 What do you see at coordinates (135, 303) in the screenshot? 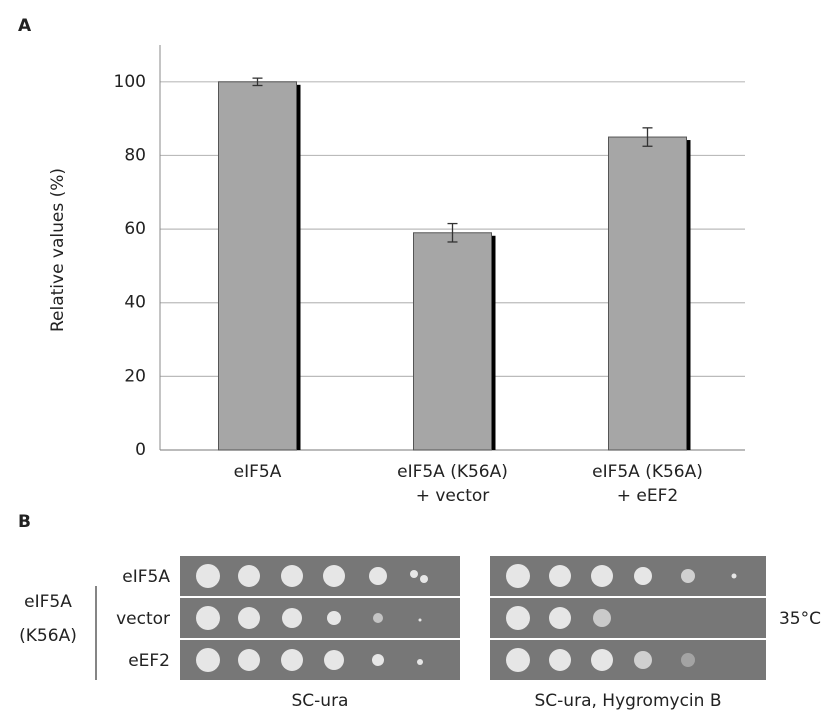
I see `y-tick-label: 40` at bounding box center [135, 303].